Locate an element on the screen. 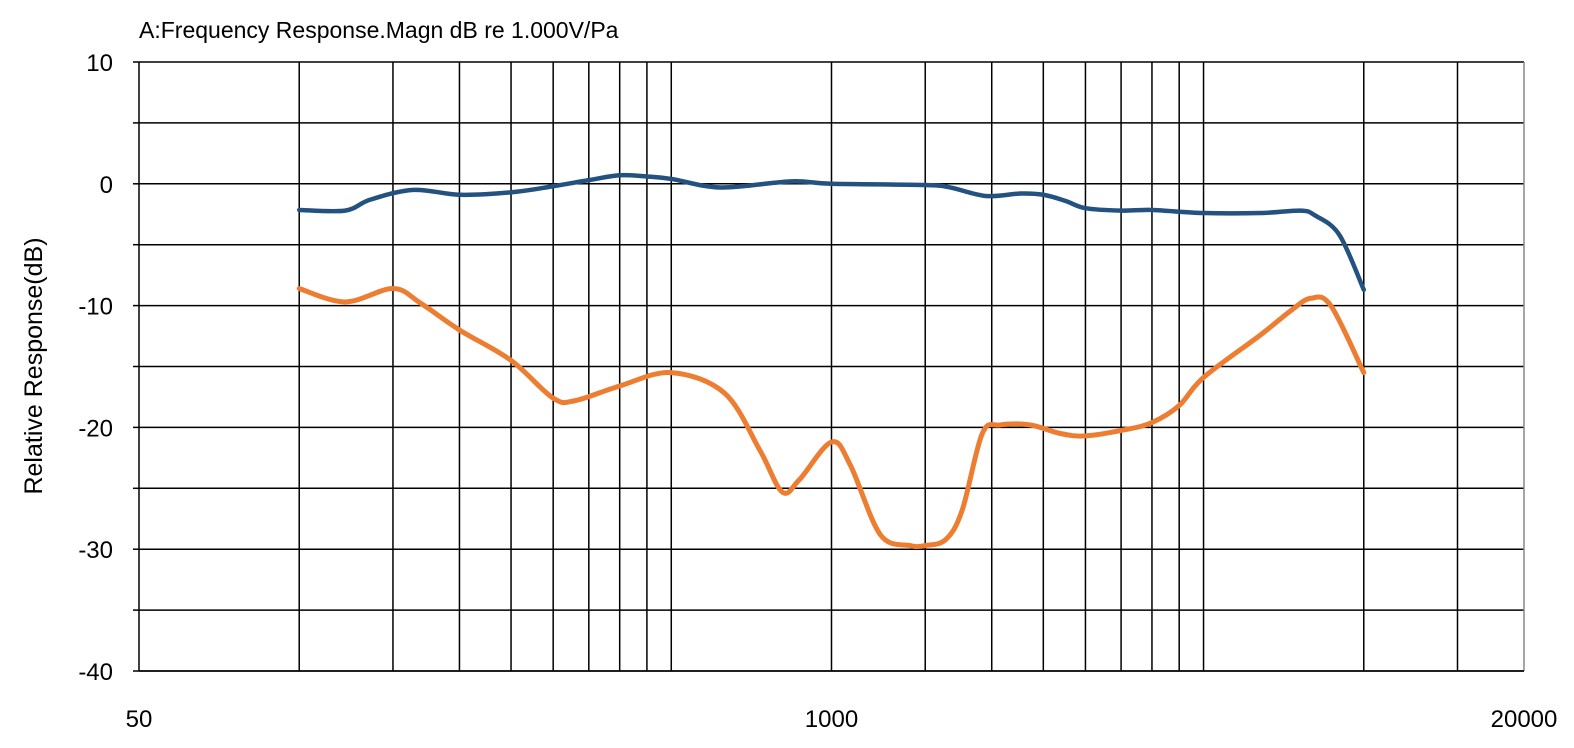 The image size is (1574, 748). y-tick-label: -20 is located at coordinates (95, 428).